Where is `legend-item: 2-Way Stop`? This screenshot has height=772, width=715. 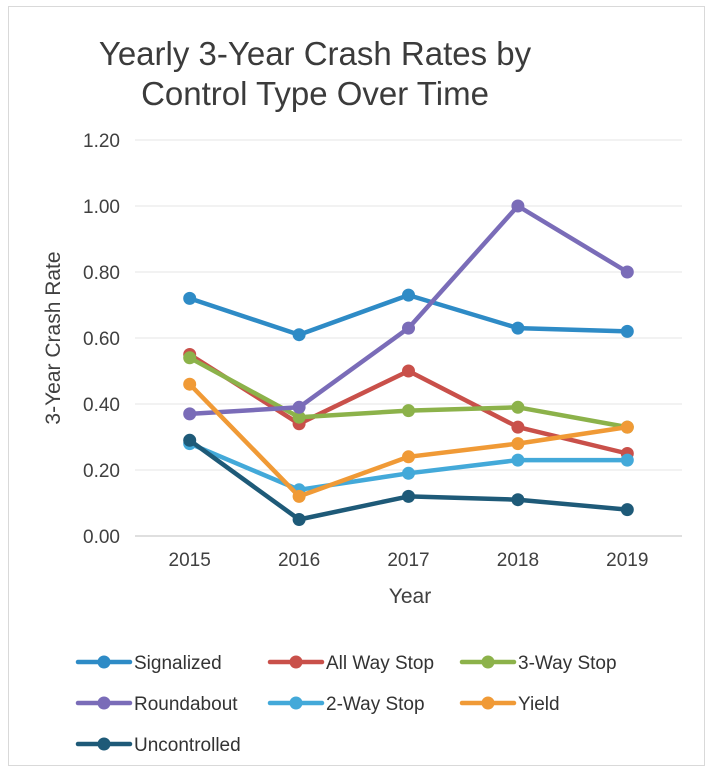 legend-item: 2-Way Stop is located at coordinates (346, 704).